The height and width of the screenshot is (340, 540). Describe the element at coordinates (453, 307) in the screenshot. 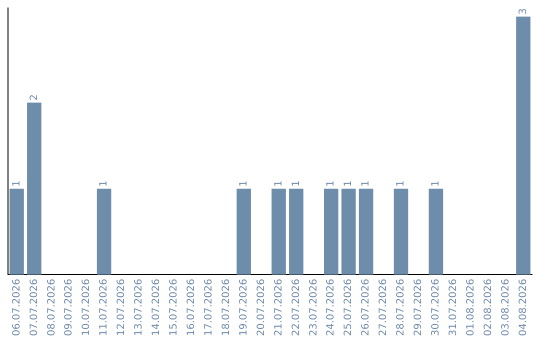

I see `x-tick-label: 31.07.2026` at that location.